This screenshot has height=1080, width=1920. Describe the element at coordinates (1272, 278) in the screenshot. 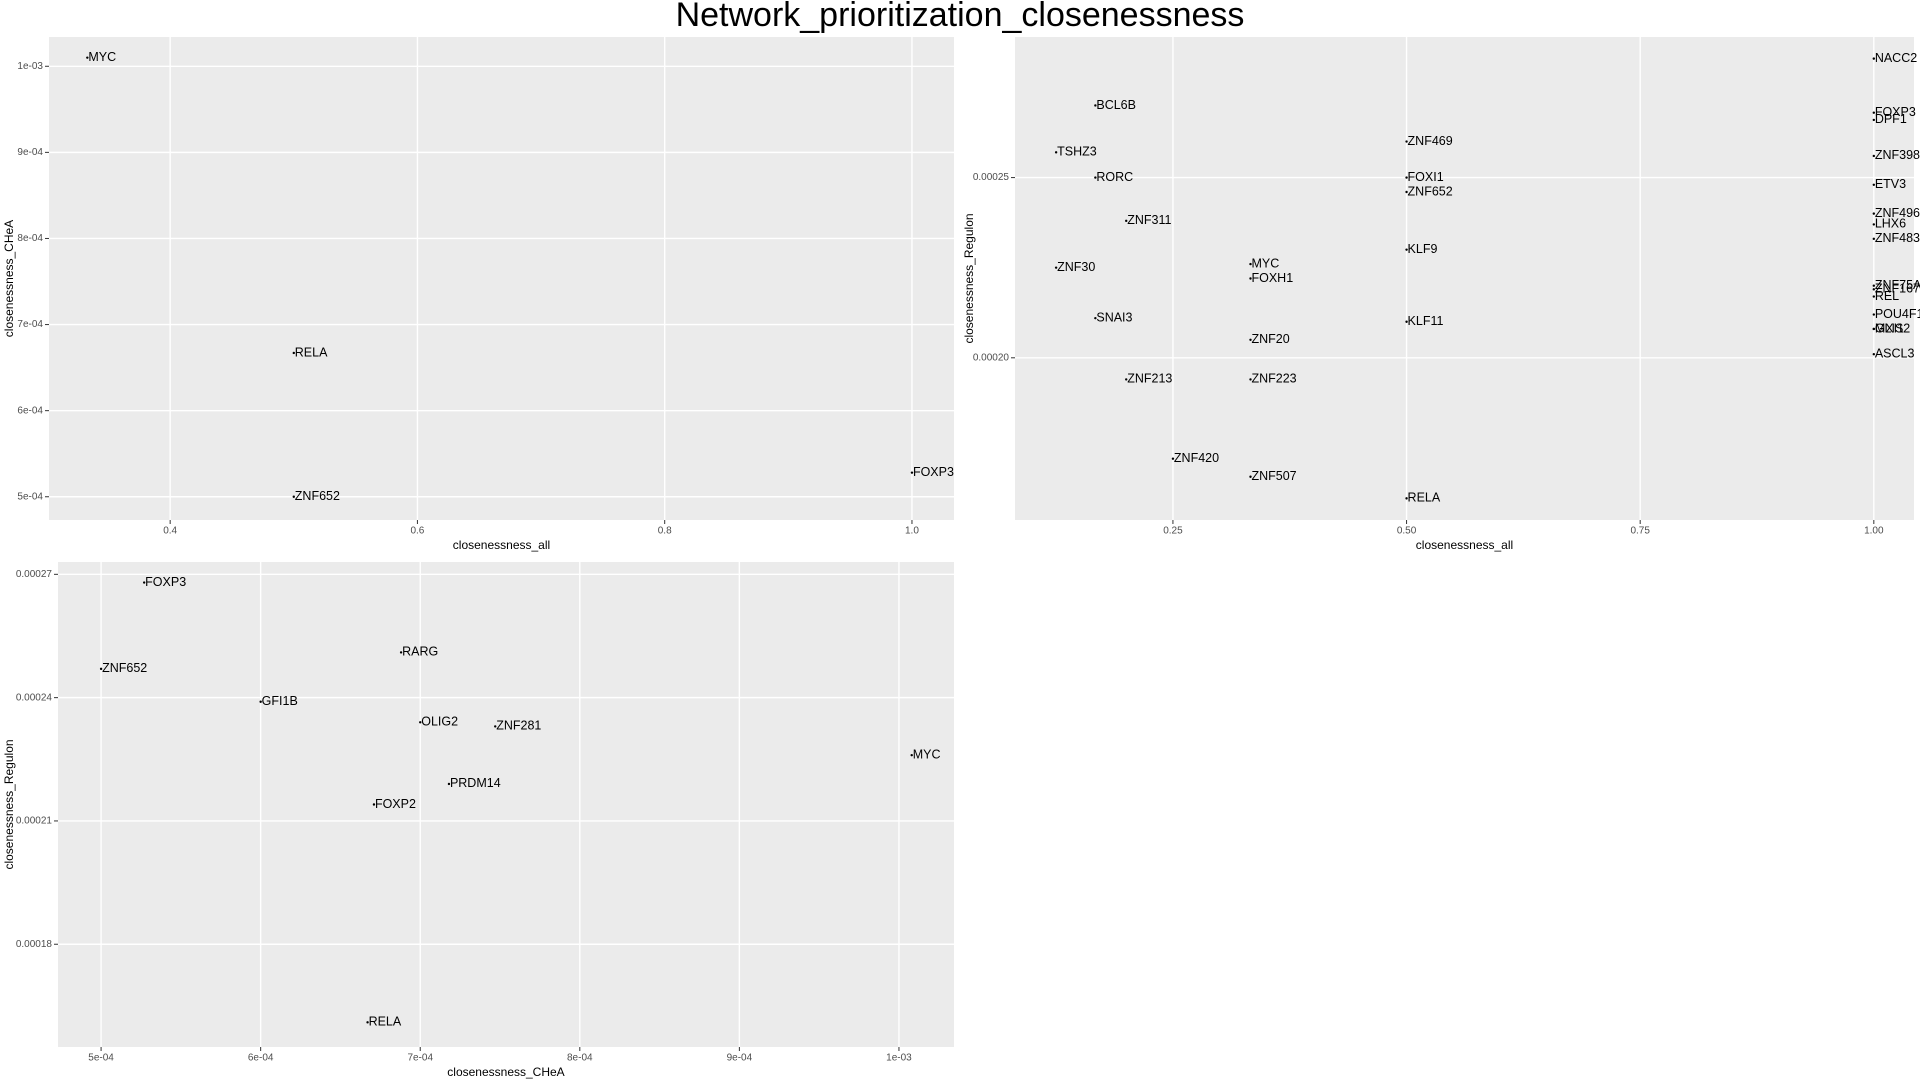

I see `point-label: FOXH1` at that location.